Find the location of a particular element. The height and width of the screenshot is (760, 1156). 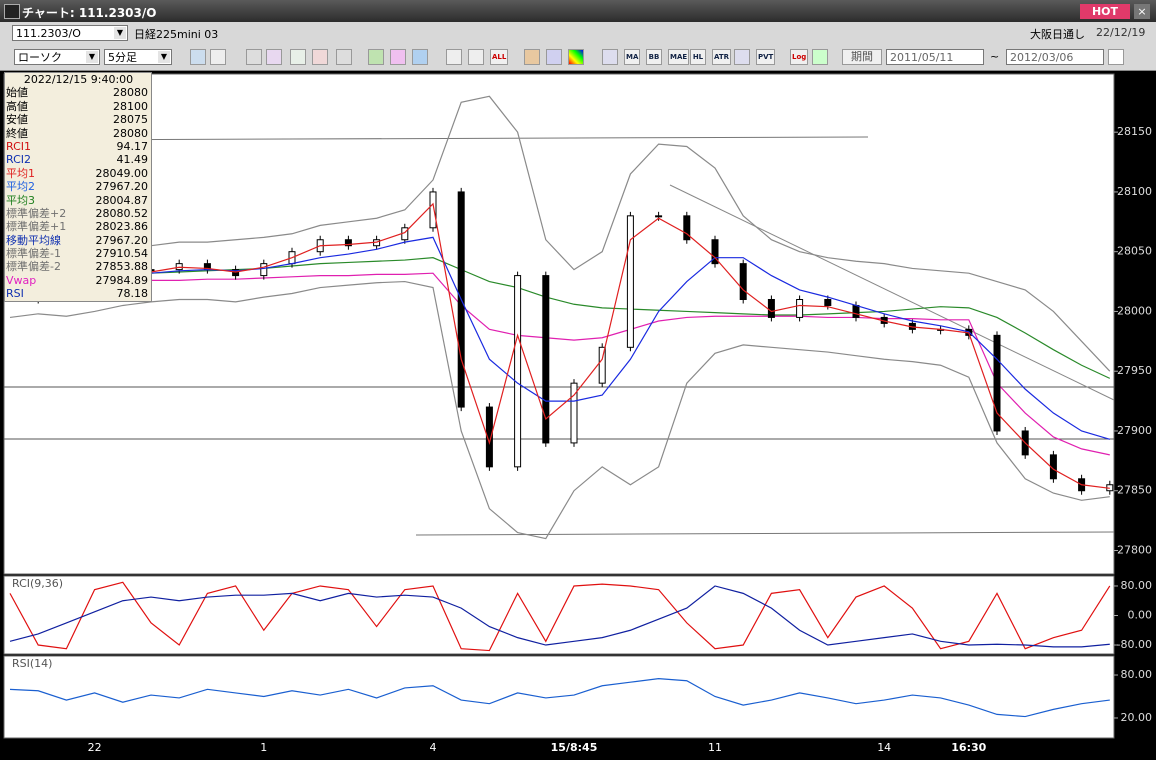

info-value: 27910.54 is located at coordinates (122, 254).